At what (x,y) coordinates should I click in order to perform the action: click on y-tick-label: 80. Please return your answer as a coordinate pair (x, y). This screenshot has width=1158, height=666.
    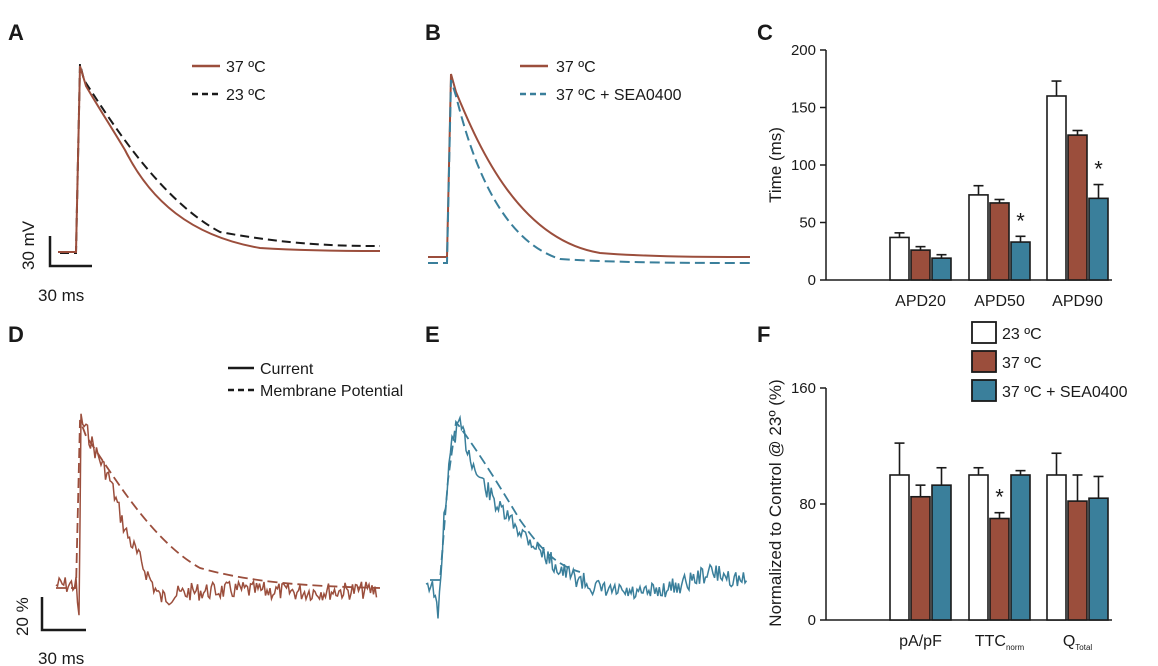
    Looking at the image, I should click on (807, 504).